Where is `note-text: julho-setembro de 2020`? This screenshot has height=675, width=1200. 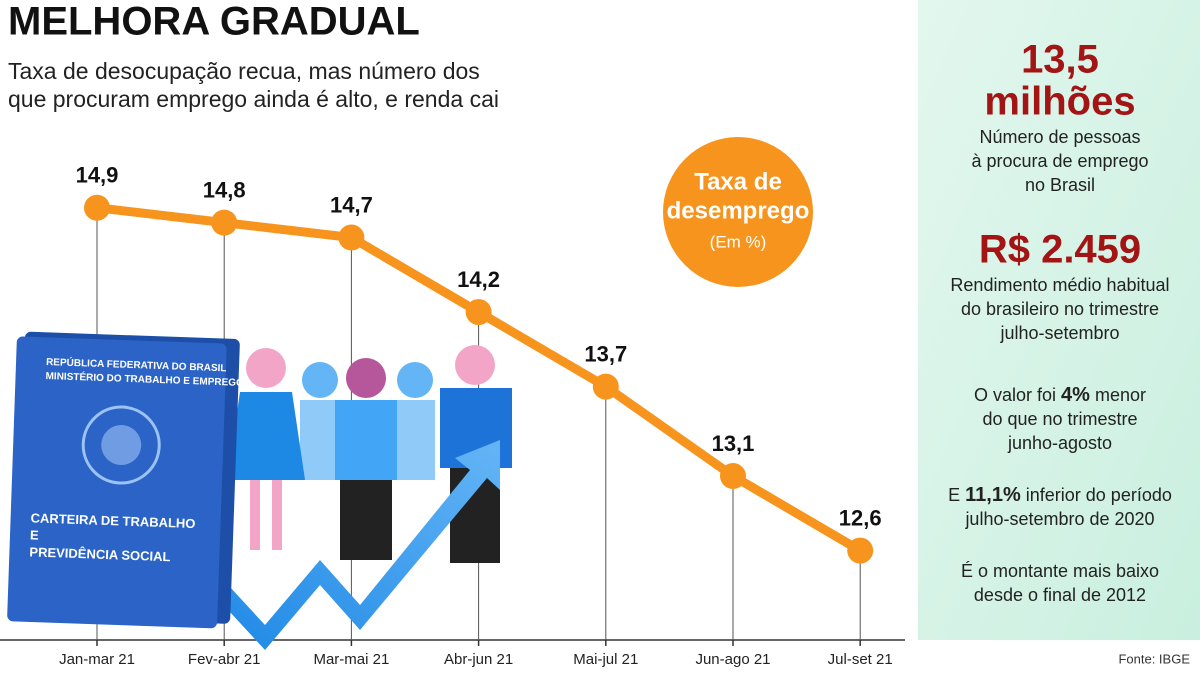 note-text: julho-setembro de 2020 is located at coordinates (1059, 519).